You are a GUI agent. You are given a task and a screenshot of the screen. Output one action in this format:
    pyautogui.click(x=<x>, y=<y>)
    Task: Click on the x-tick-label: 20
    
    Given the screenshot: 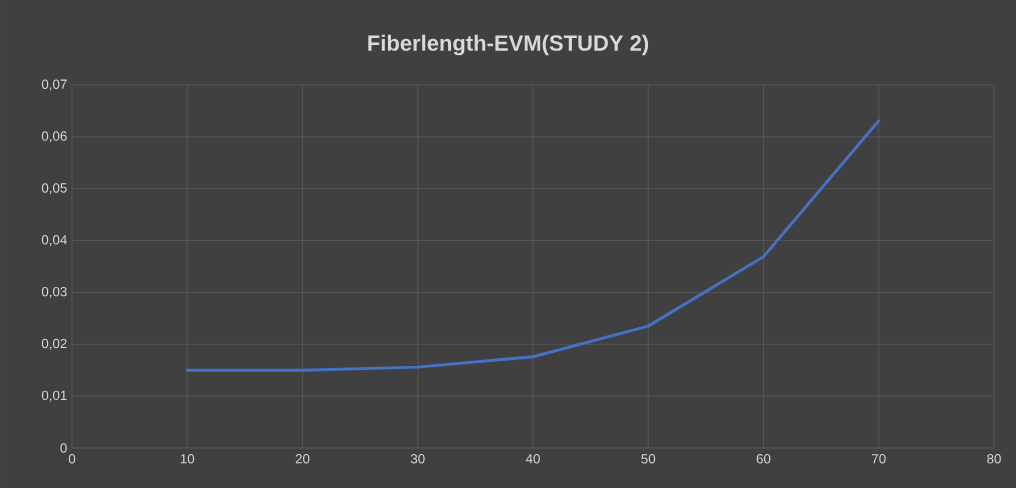 What is the action you would take?
    pyautogui.click(x=302, y=459)
    